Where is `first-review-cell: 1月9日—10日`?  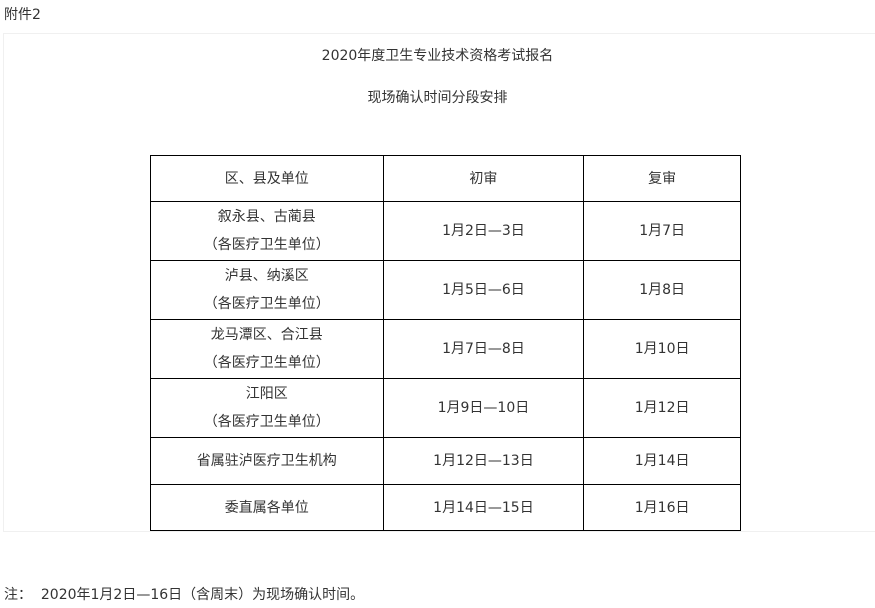 first-review-cell: 1月9日—10日 is located at coordinates (483, 408).